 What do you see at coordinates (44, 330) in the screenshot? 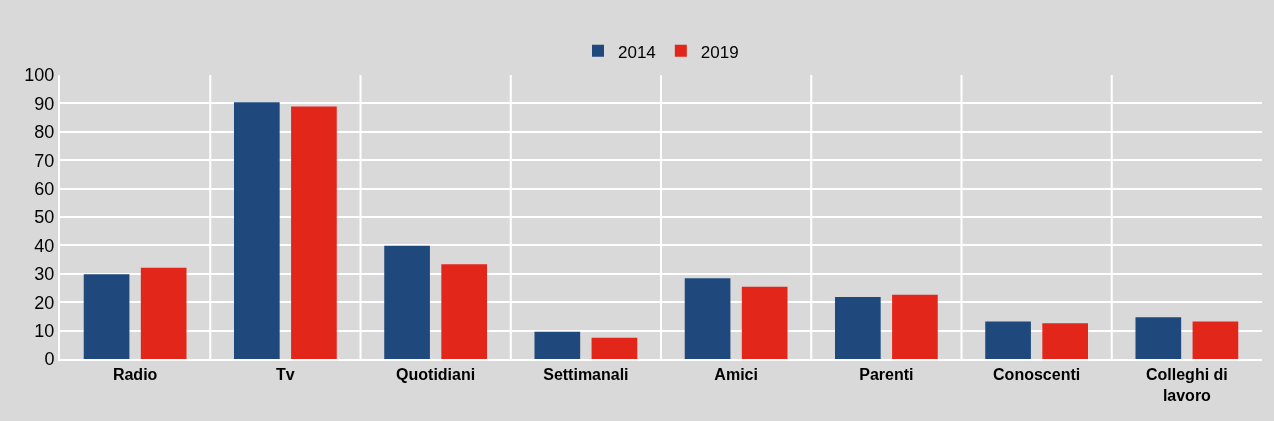
I see `y-tick-label: 10` at bounding box center [44, 330].